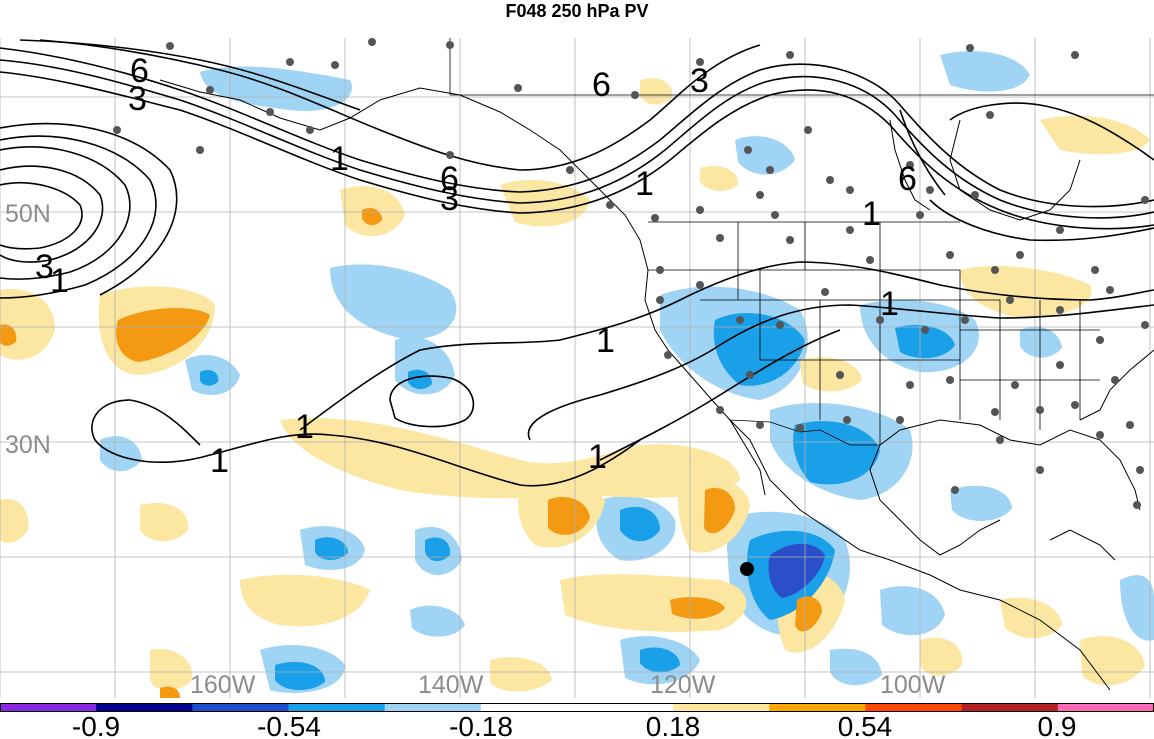 This screenshot has height=739, width=1154. I want to click on colorbar-tick-label: -0.54, so click(289, 725).